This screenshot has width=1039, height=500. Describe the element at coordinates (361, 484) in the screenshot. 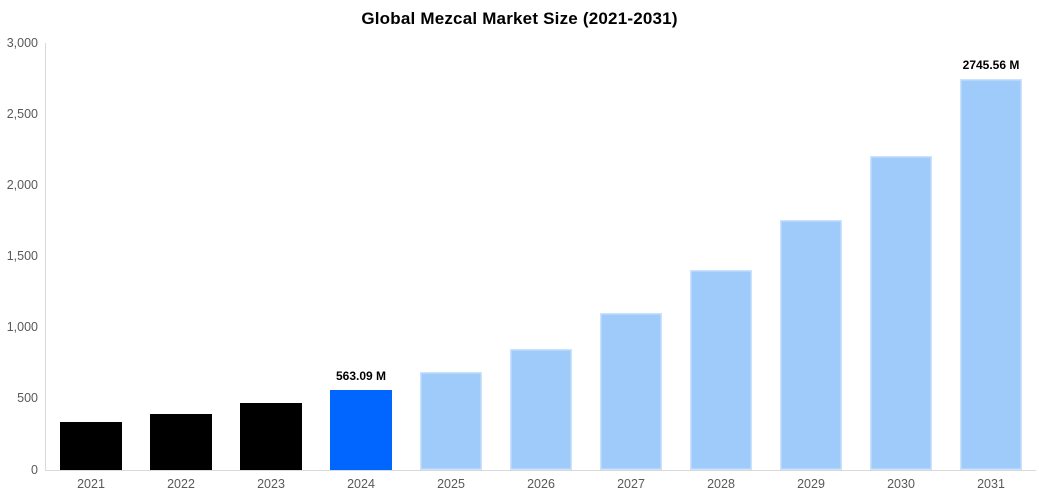

I see `x-axis-label: 2024` at that location.